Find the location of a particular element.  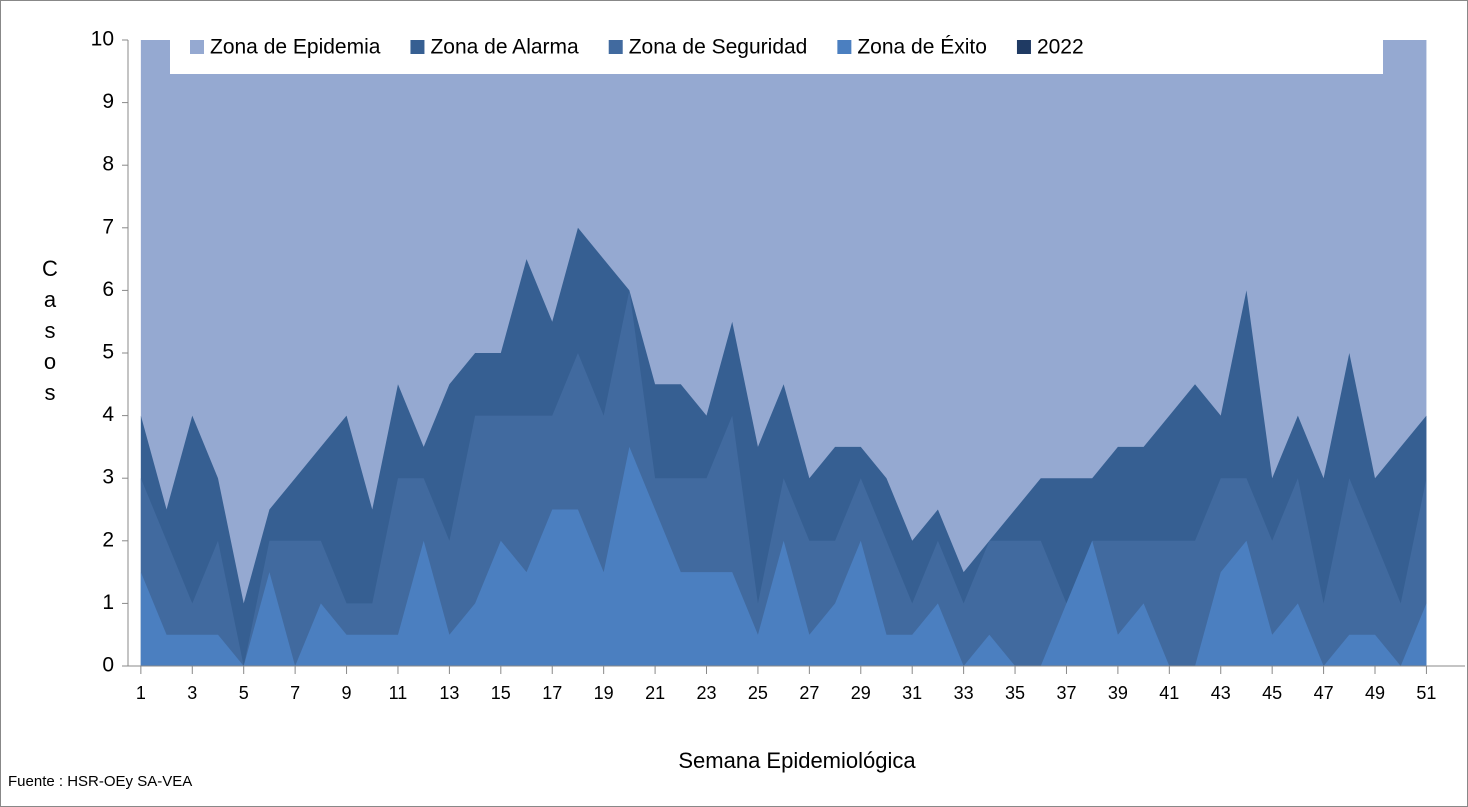

source-note: Fuente : HSR-OEy SA-VEA is located at coordinates (100, 781).